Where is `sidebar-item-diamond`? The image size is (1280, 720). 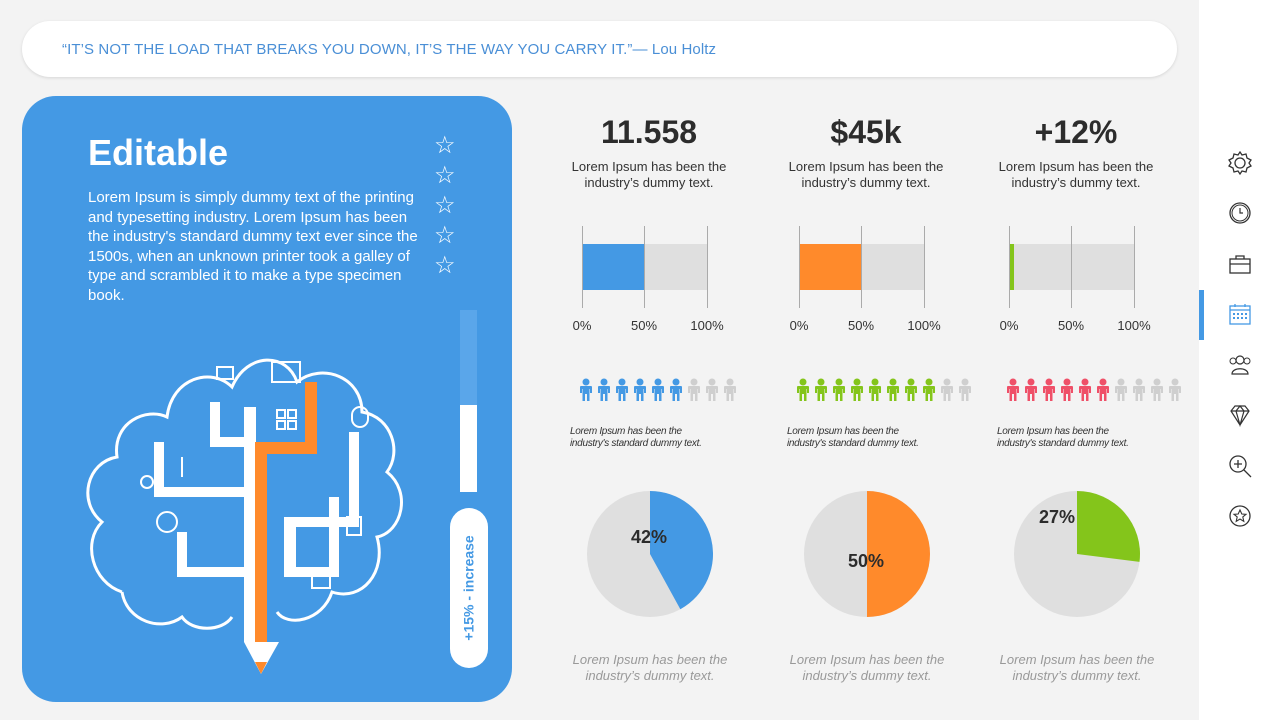 sidebar-item-diamond is located at coordinates (1239, 418).